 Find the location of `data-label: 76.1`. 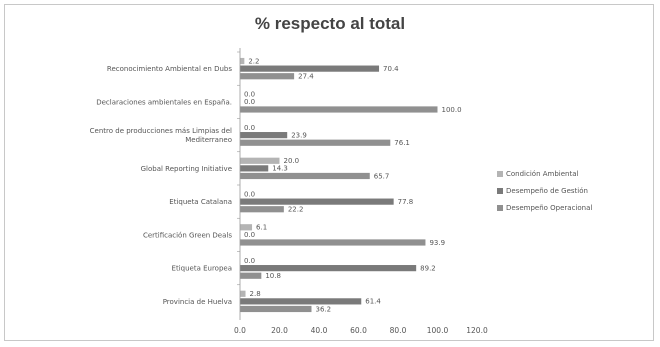

data-label: 76.1 is located at coordinates (402, 143).